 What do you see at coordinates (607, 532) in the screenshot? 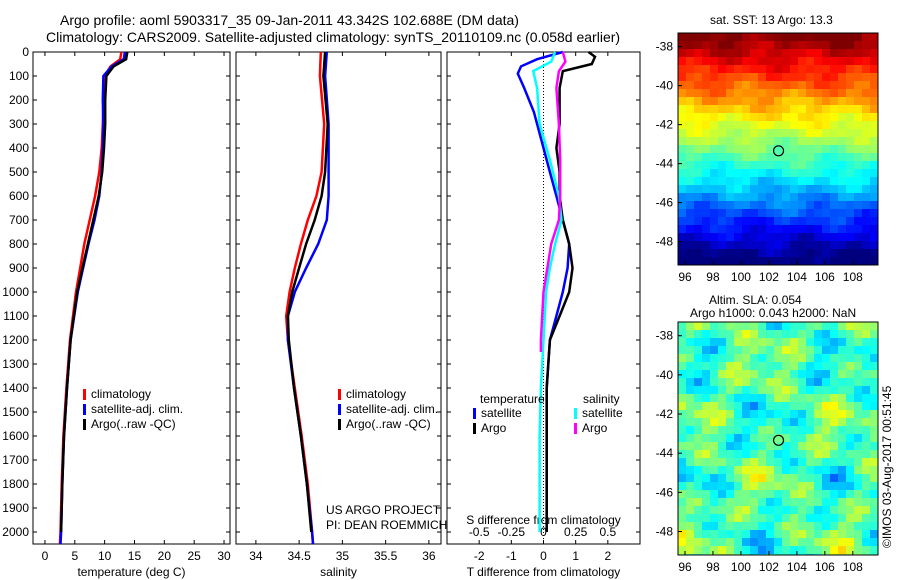
I see `s-tick-label: 0.5` at bounding box center [607, 532].